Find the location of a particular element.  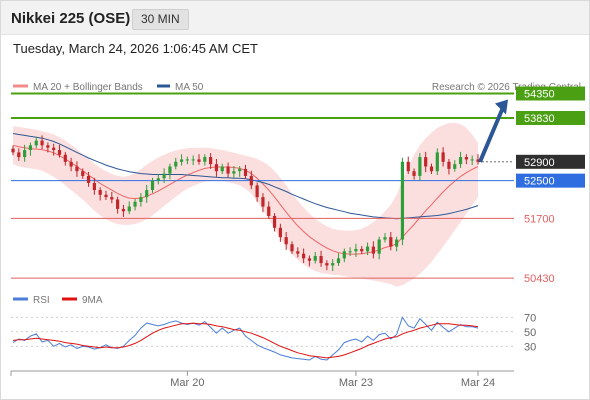

x-tick-label: Mar 24 is located at coordinates (478, 383).